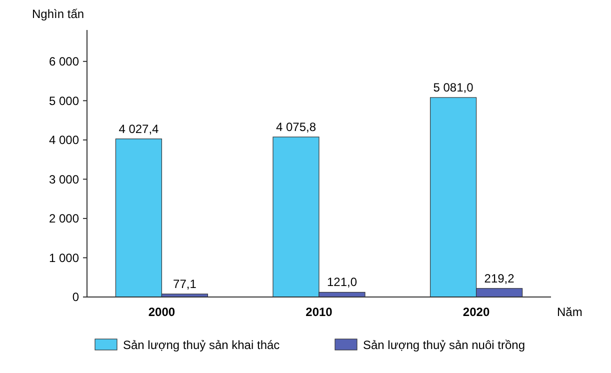 Image resolution: width=611 pixels, height=373 pixels. What do you see at coordinates (64, 179) in the screenshot?
I see `y-tick-label: 3 000` at bounding box center [64, 179].